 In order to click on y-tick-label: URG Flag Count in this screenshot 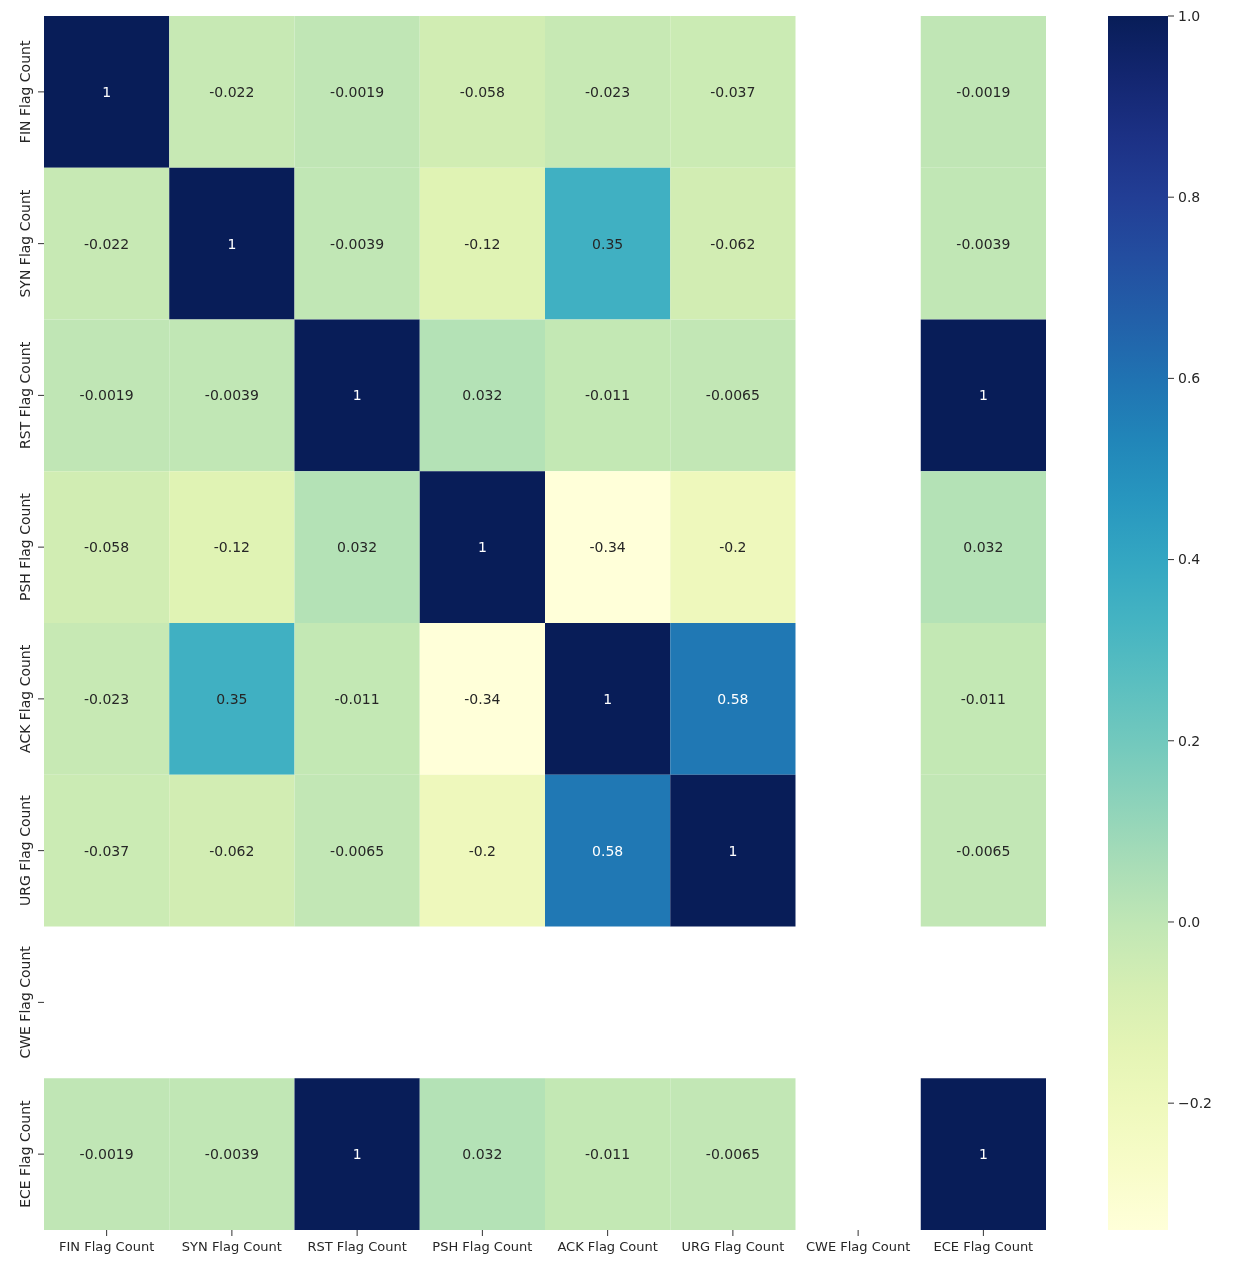, I will do `click(25, 850)`.